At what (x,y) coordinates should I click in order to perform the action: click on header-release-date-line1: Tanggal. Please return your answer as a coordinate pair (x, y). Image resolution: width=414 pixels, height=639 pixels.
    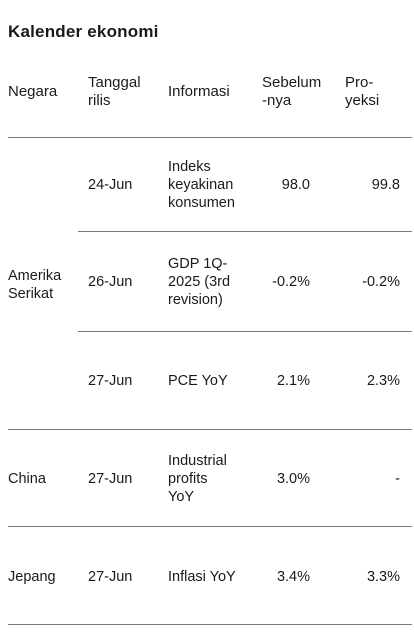
    Looking at the image, I should click on (114, 82).